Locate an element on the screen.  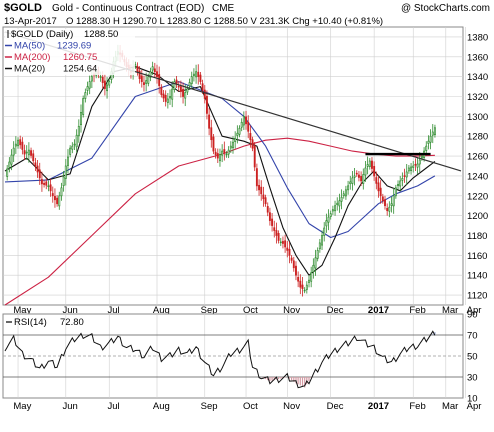
rsi-x-tick-label: May is located at coordinates (22, 406).